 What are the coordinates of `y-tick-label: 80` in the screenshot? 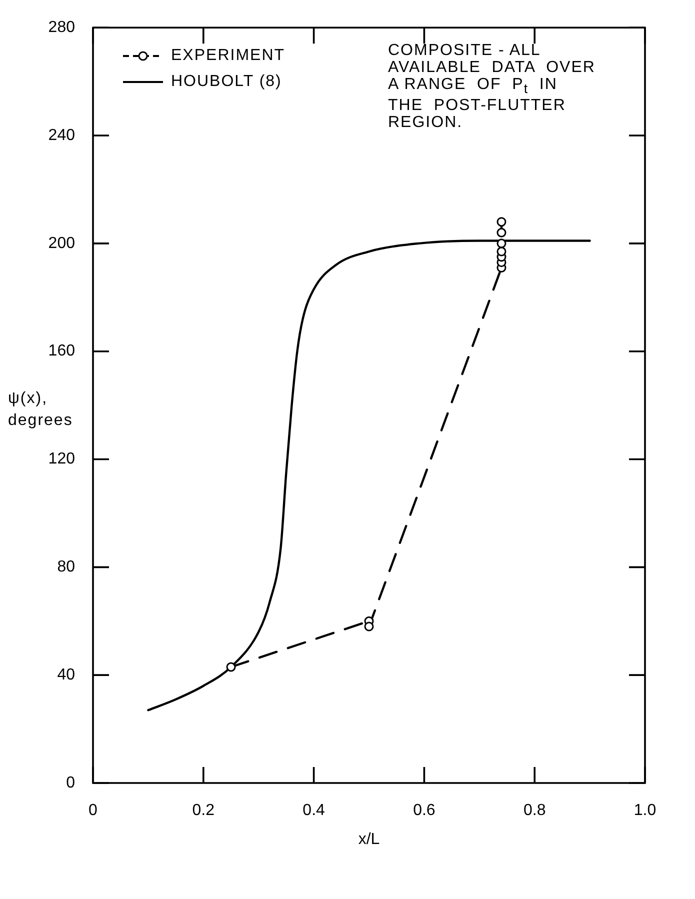 It's located at (66, 567).